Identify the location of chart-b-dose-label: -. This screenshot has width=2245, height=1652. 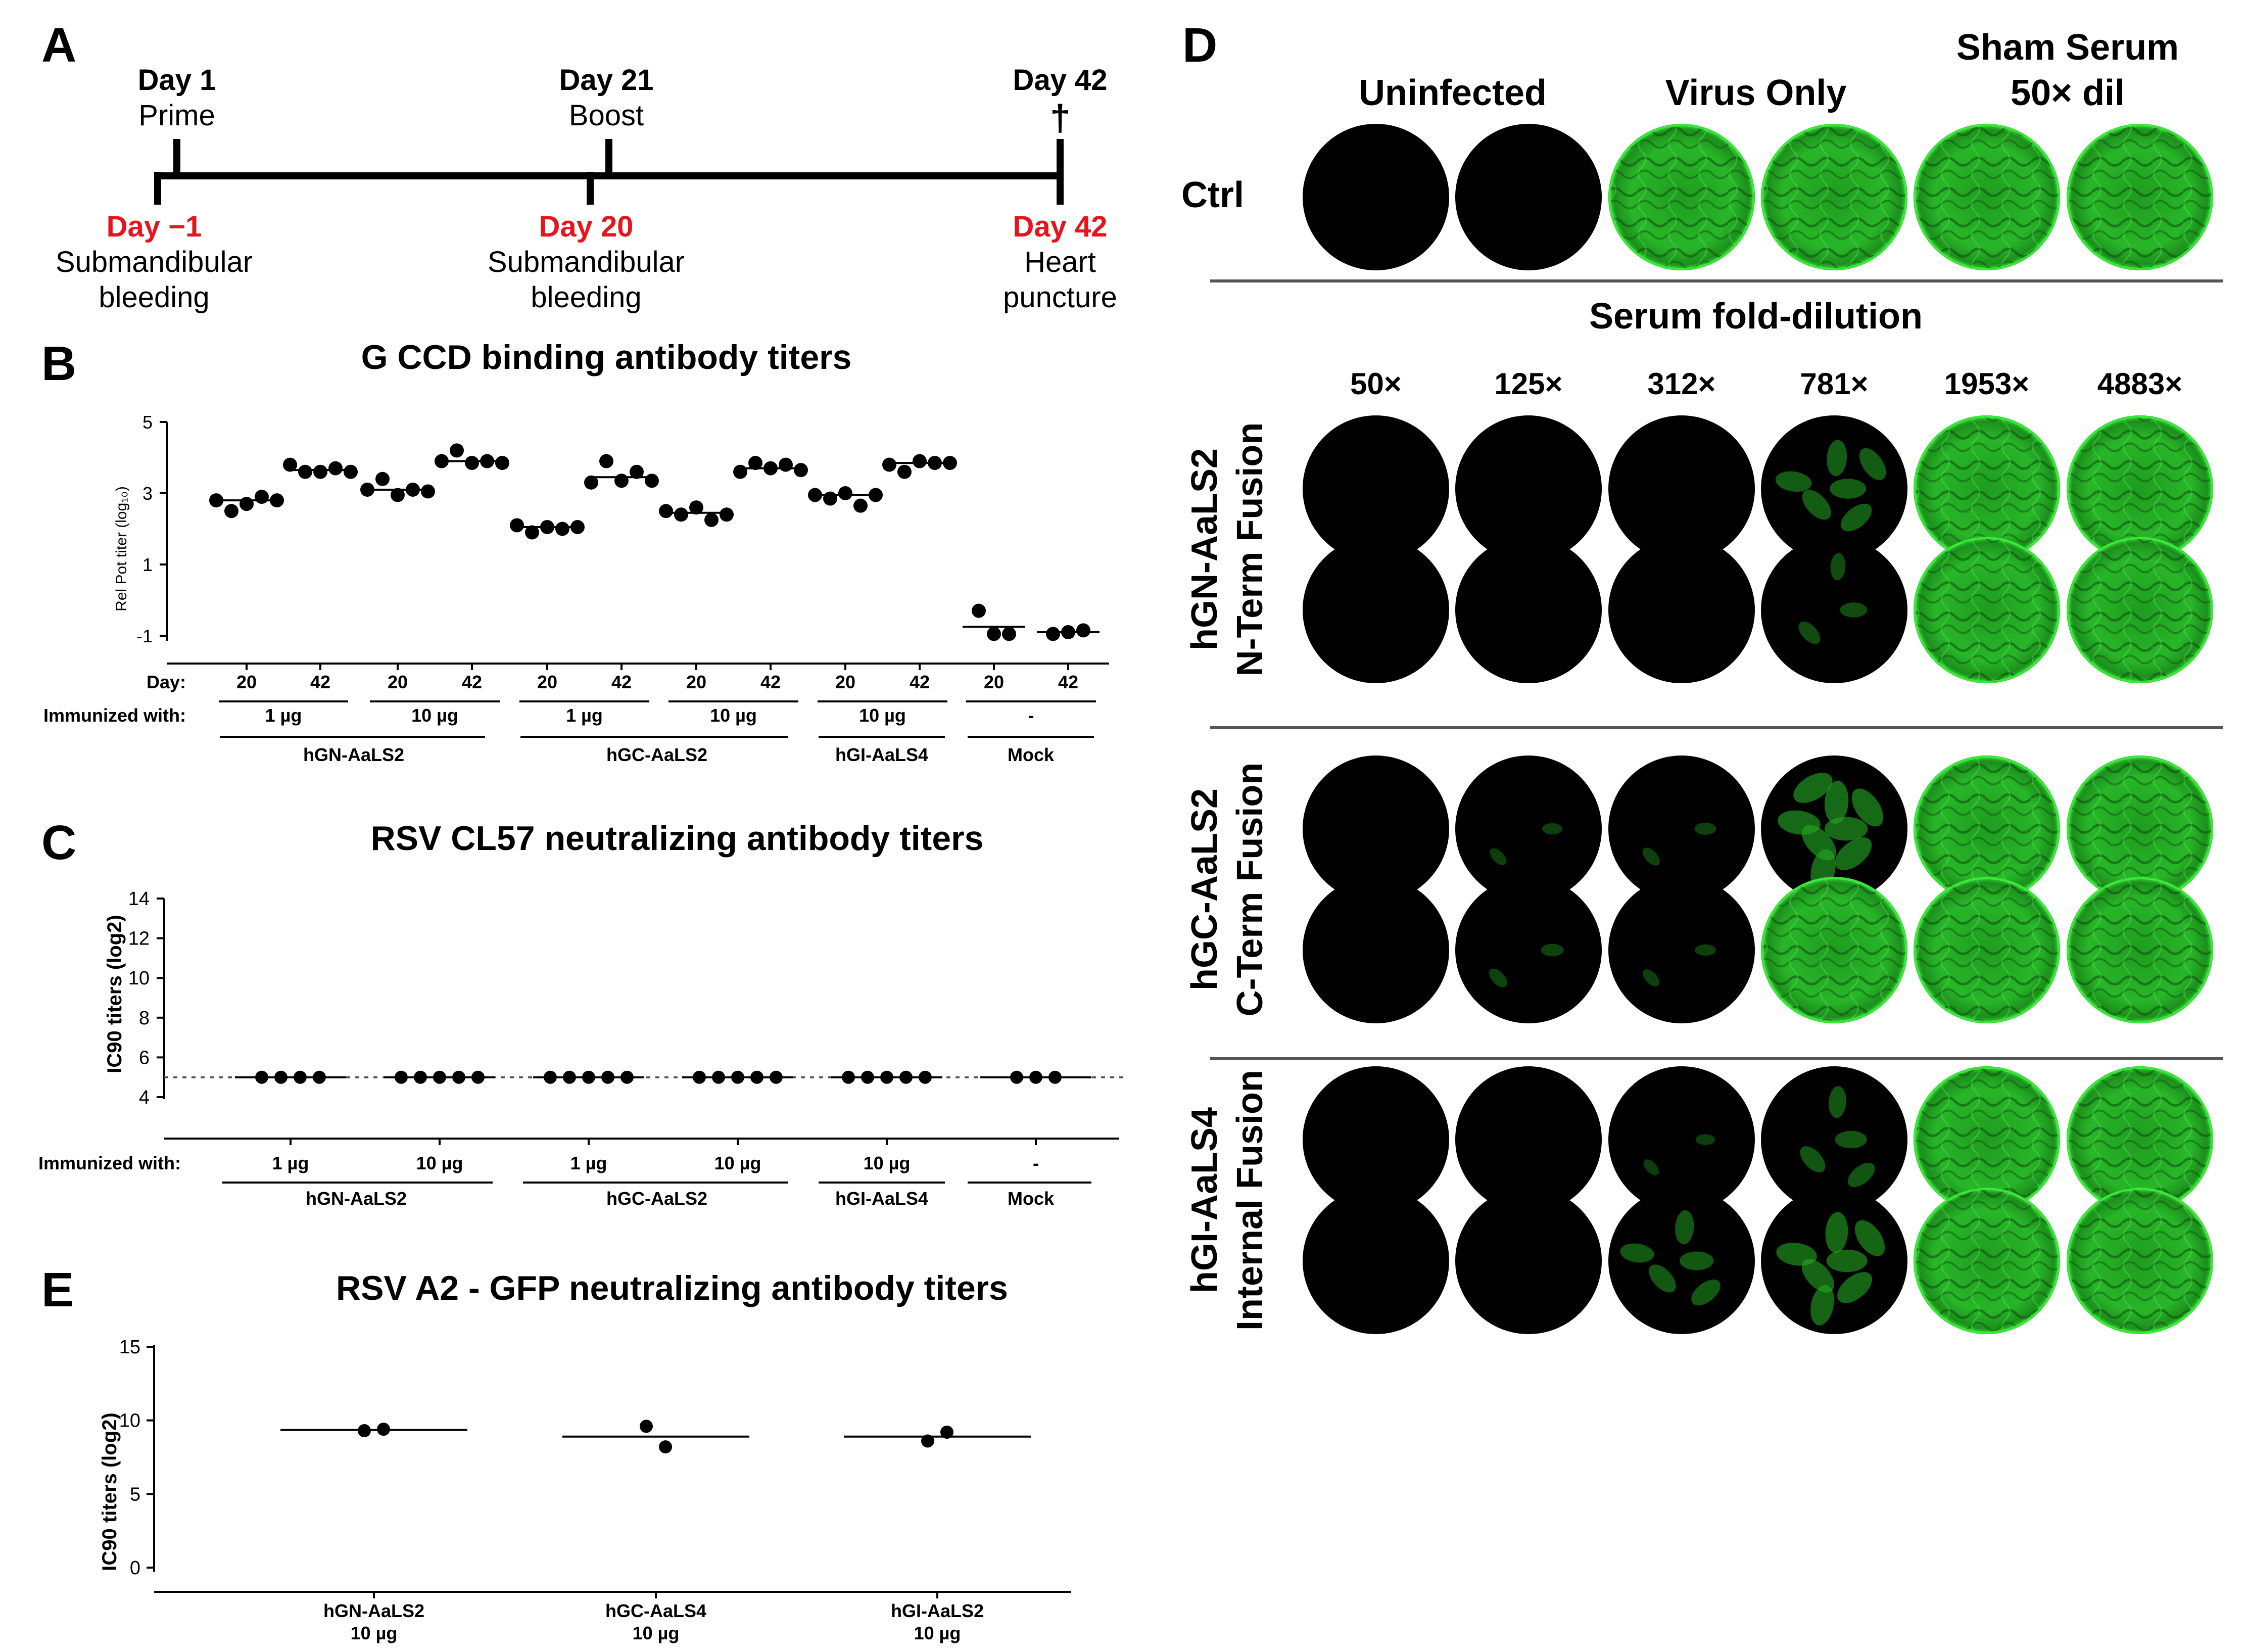
(1031, 716).